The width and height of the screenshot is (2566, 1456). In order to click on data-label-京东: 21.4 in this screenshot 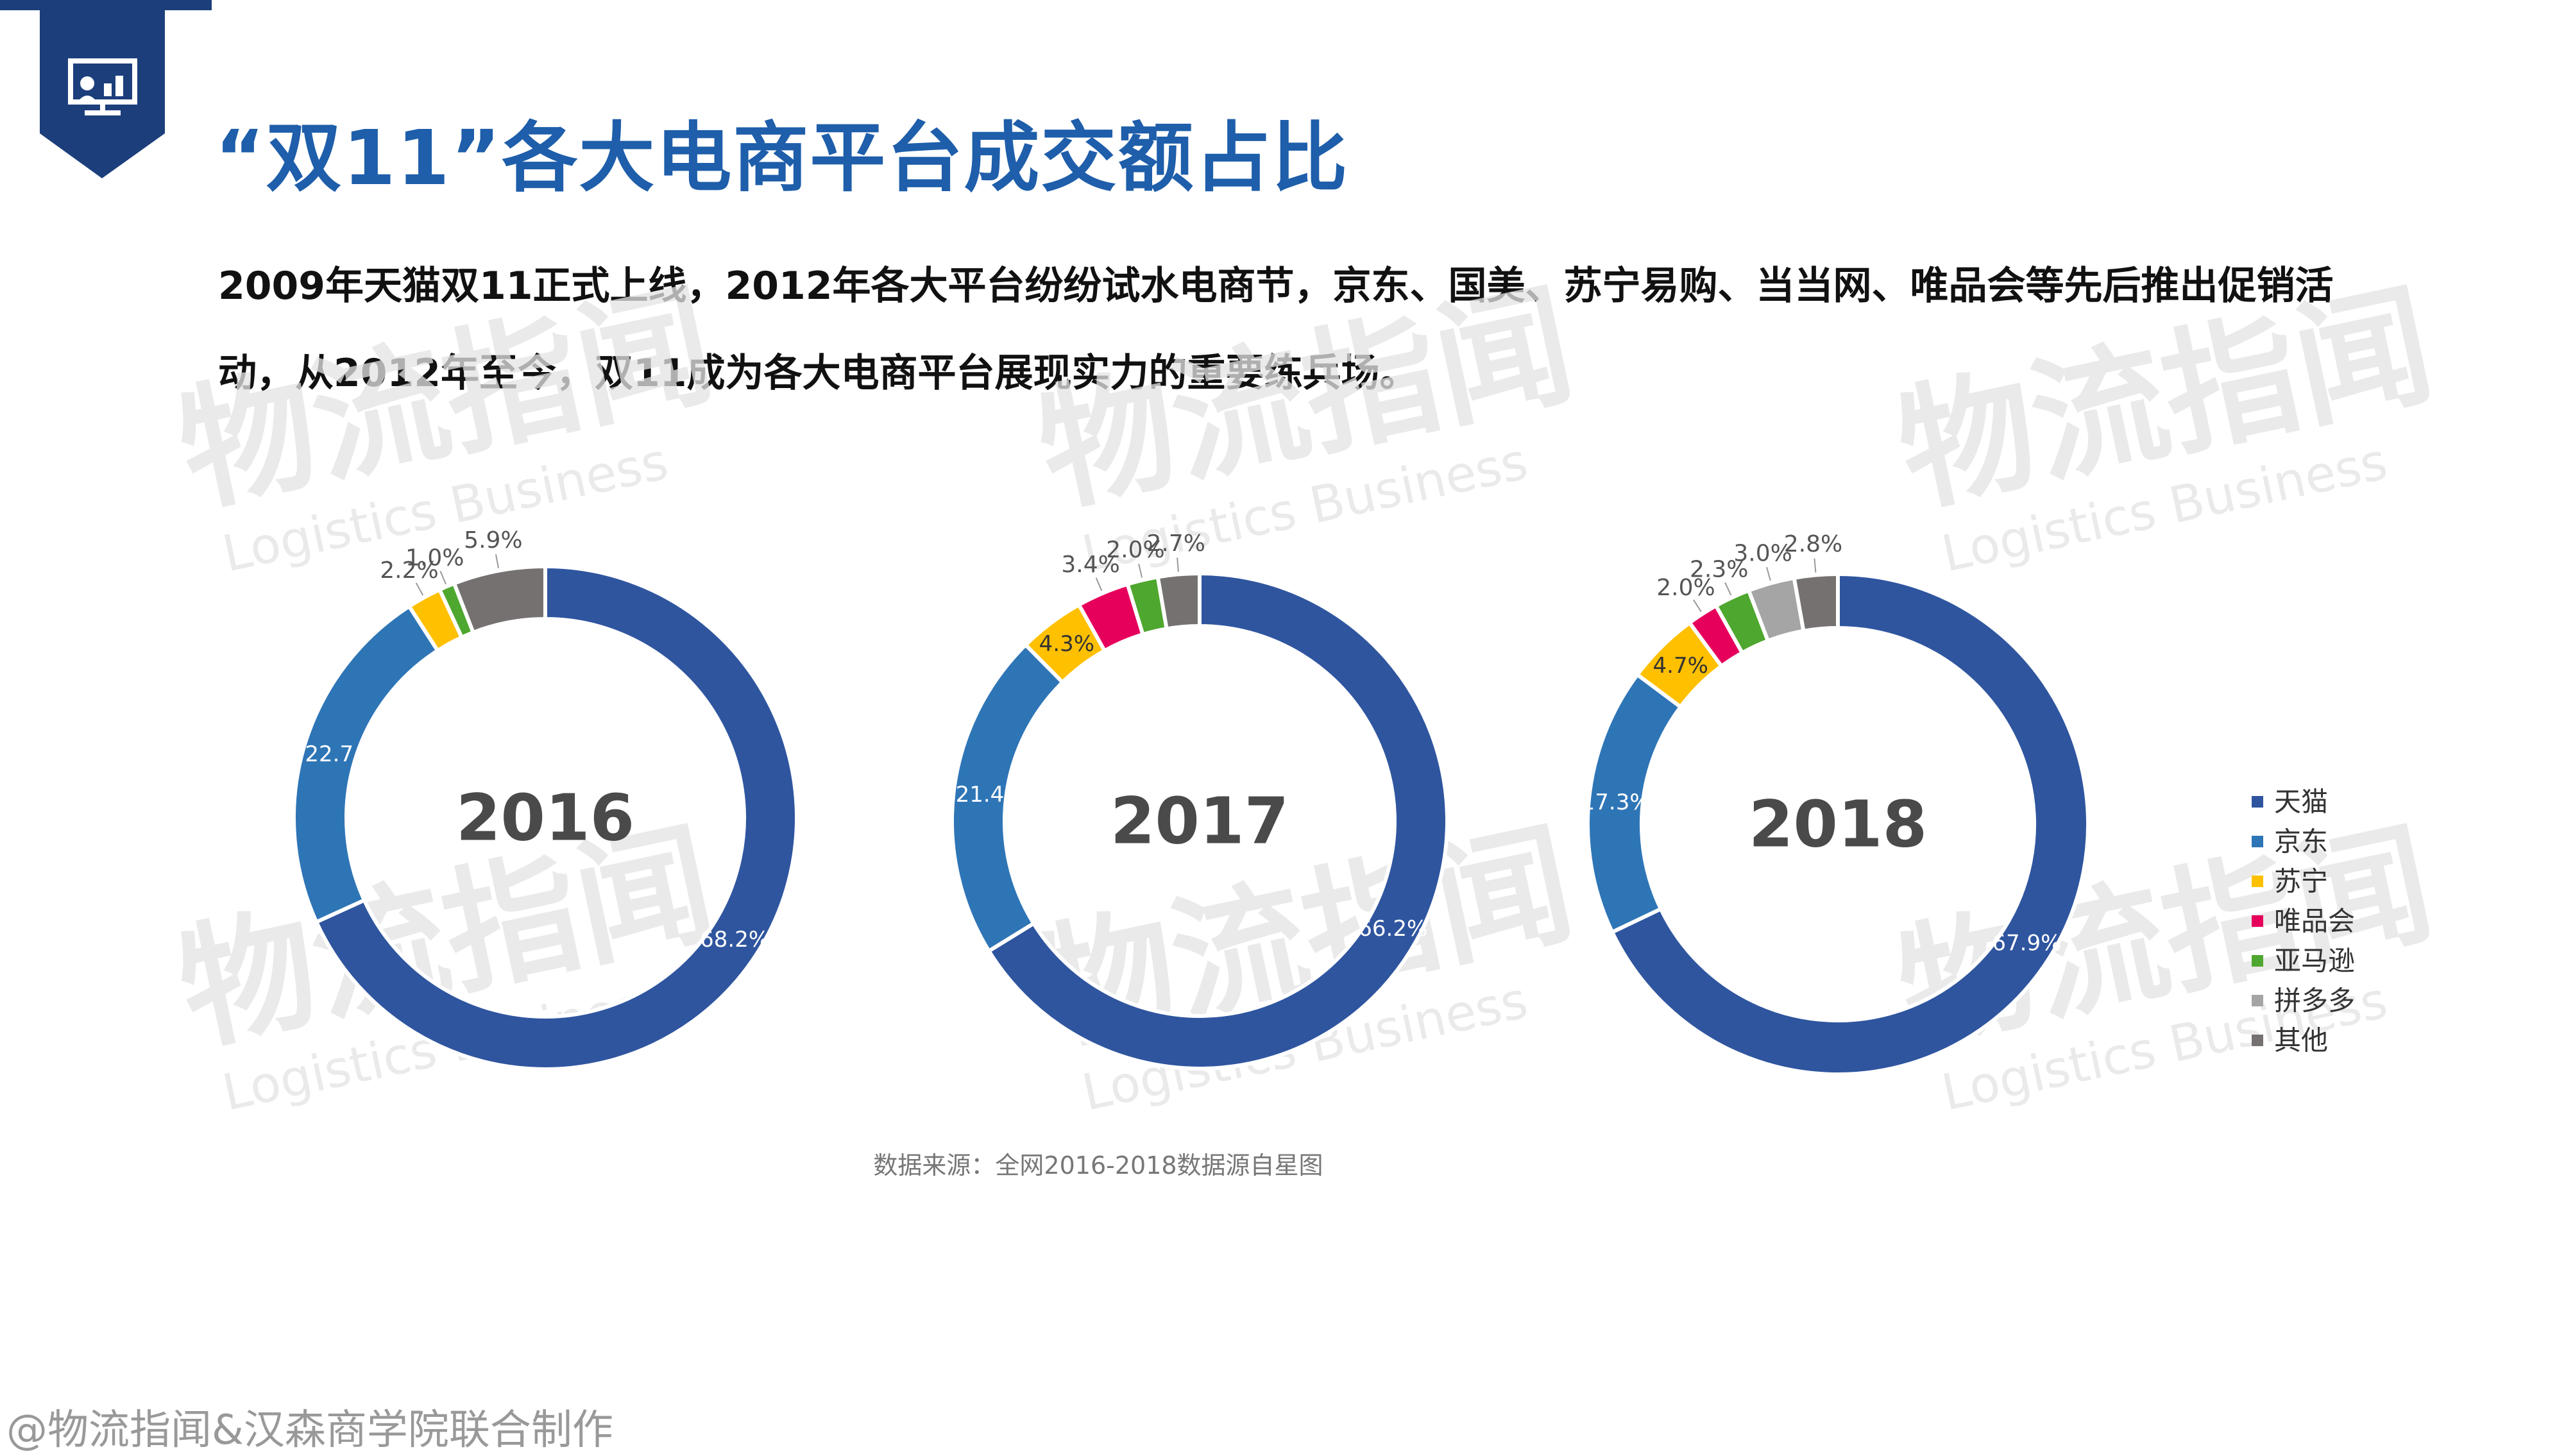, I will do `click(980, 795)`.